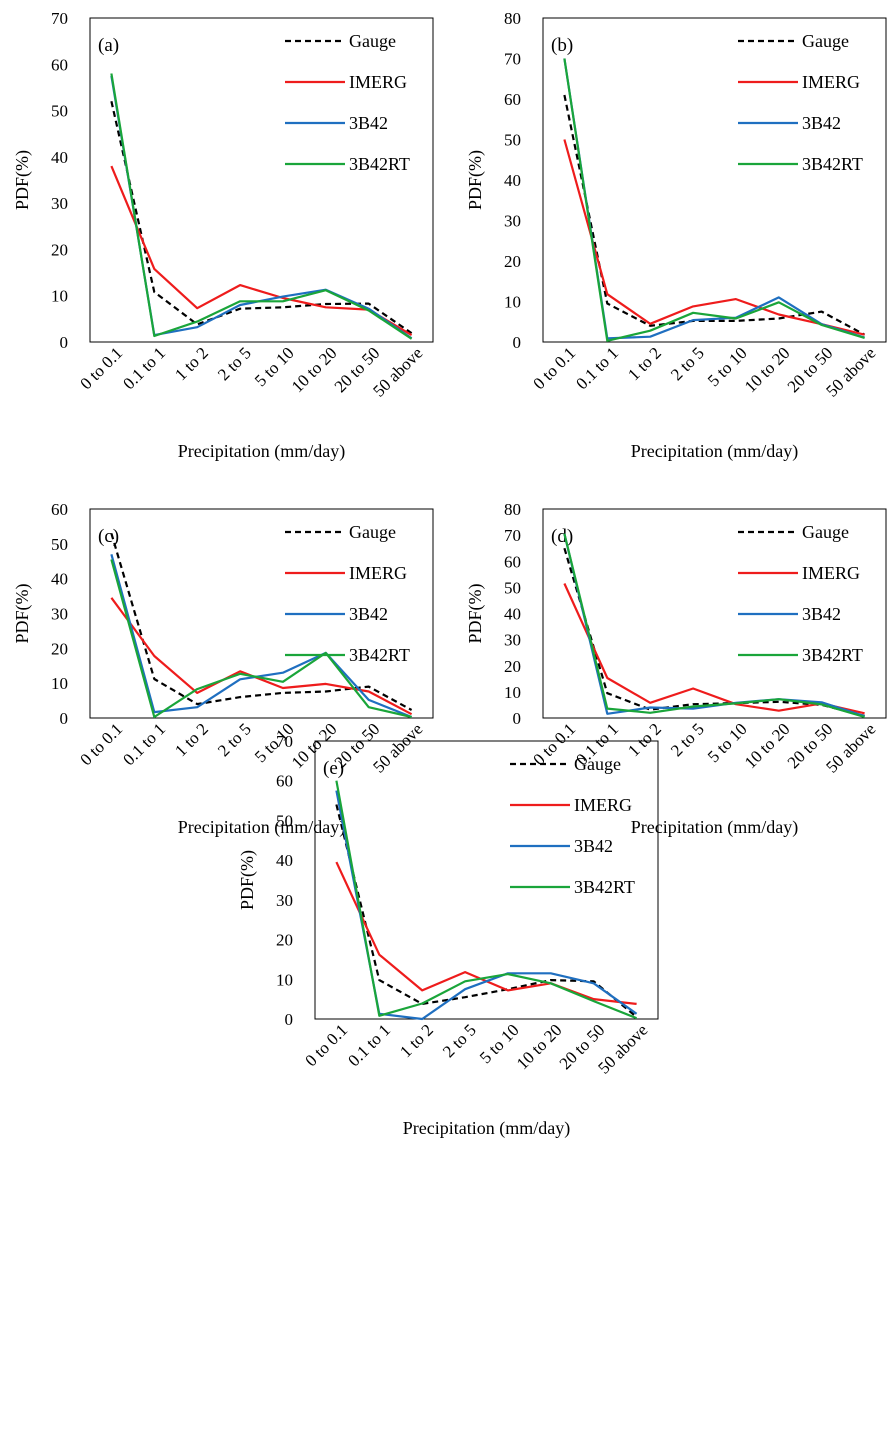 The height and width of the screenshot is (1436, 888). What do you see at coordinates (562, 45) in the screenshot?
I see `panel-label: (b)` at bounding box center [562, 45].